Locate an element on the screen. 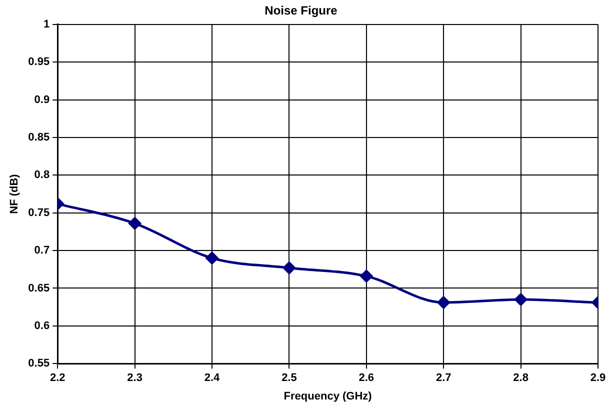 The image size is (610, 411). y-axis-title: NF (dB) is located at coordinates (14, 194).